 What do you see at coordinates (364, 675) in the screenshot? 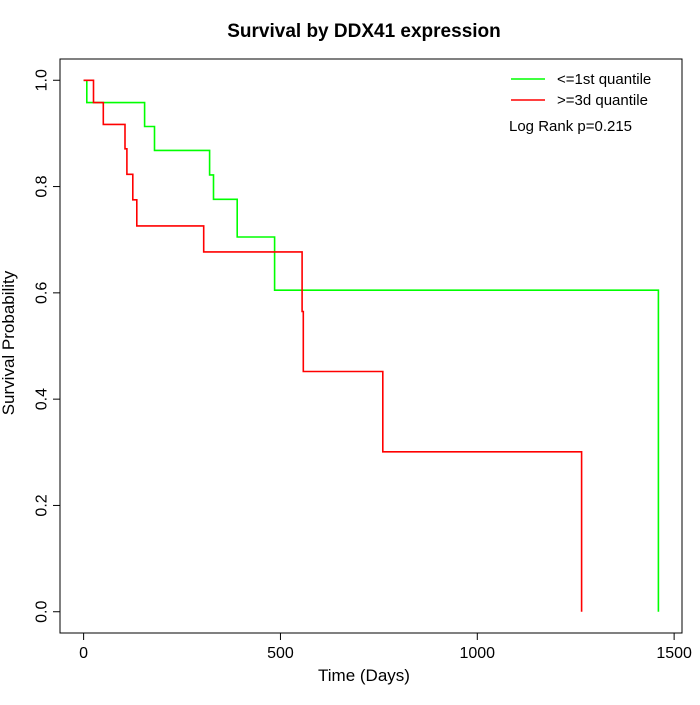
I see `x-axis-label: Time (Days)` at bounding box center [364, 675].